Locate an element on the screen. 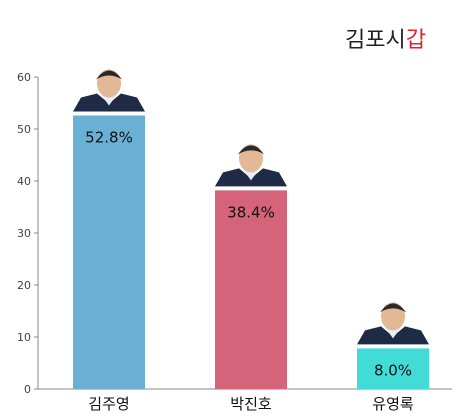 The width and height of the screenshot is (464, 417). region-name: 김포시 is located at coordinates (375, 40).